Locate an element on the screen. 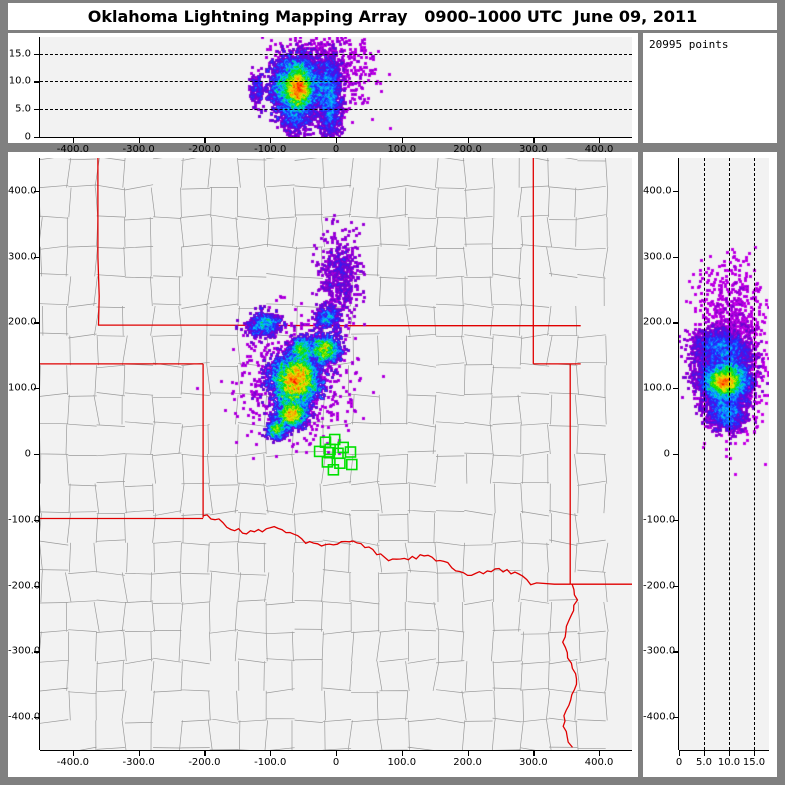 This screenshot has width=785, height=785. altitude-vs-east-west-x-tick-label: 200.0 is located at coordinates (467, 149).